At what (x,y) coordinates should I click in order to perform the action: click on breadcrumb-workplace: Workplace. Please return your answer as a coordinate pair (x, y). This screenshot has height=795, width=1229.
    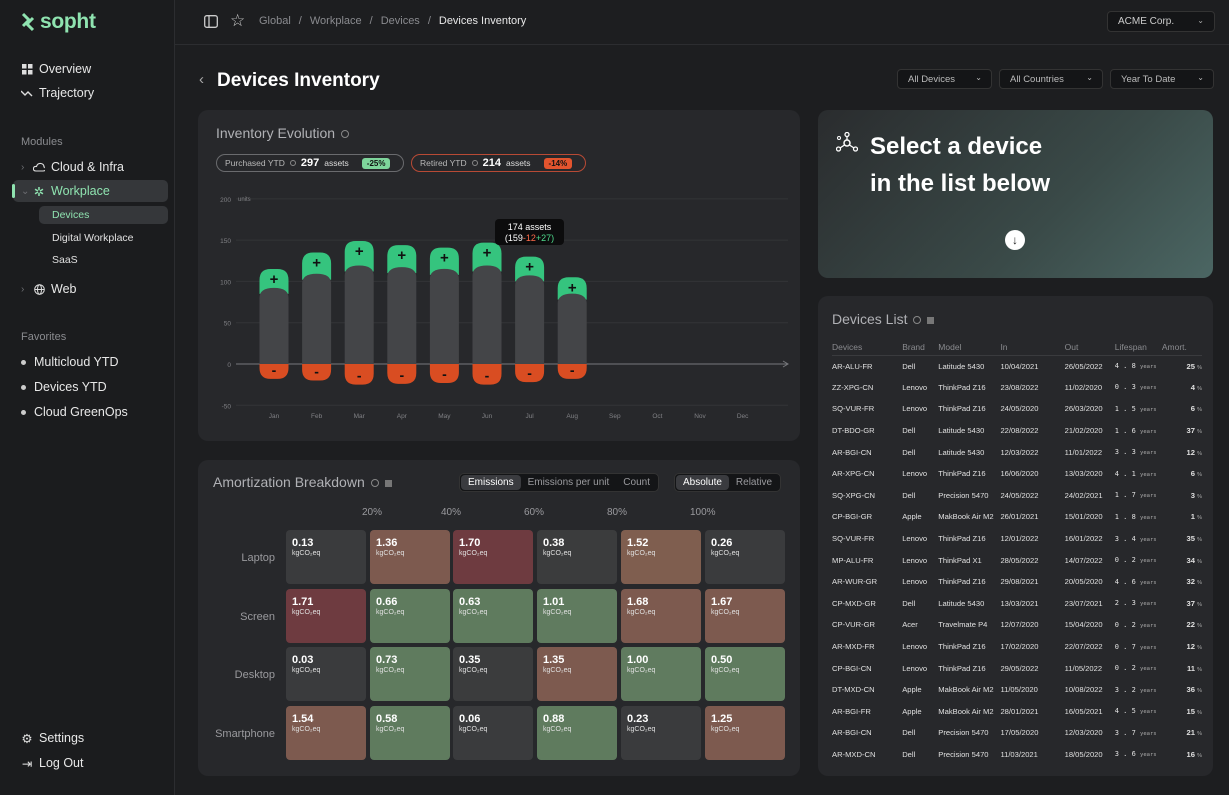
    Looking at the image, I should click on (335, 21).